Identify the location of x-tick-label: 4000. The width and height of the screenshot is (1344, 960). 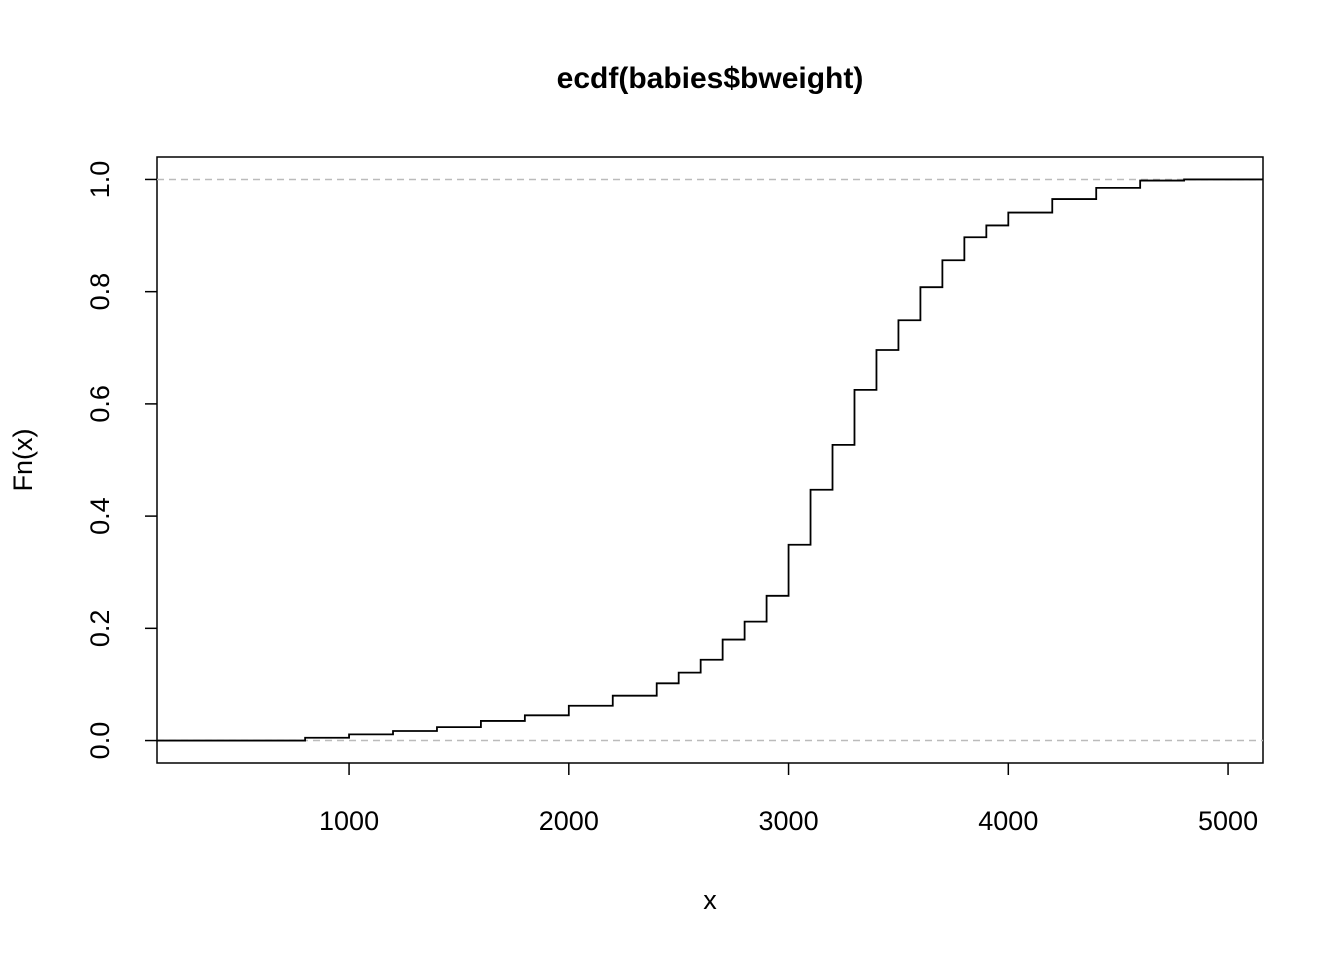
(1008, 821).